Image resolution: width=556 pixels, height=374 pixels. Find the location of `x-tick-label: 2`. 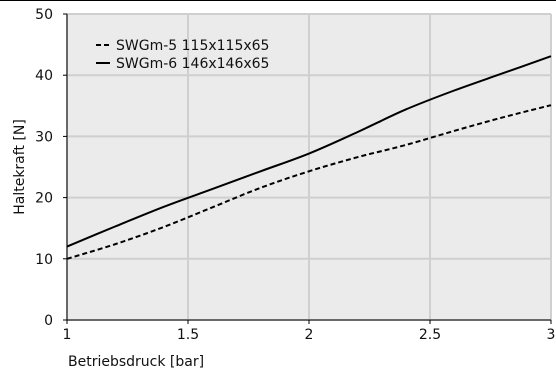

x-tick-label: 2 is located at coordinates (309, 335).